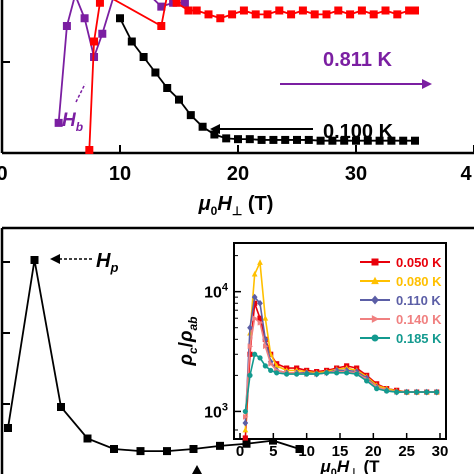 The image size is (474, 474). Describe the element at coordinates (120, 174) in the screenshot. I see `top-x-tick-label: 10` at that location.